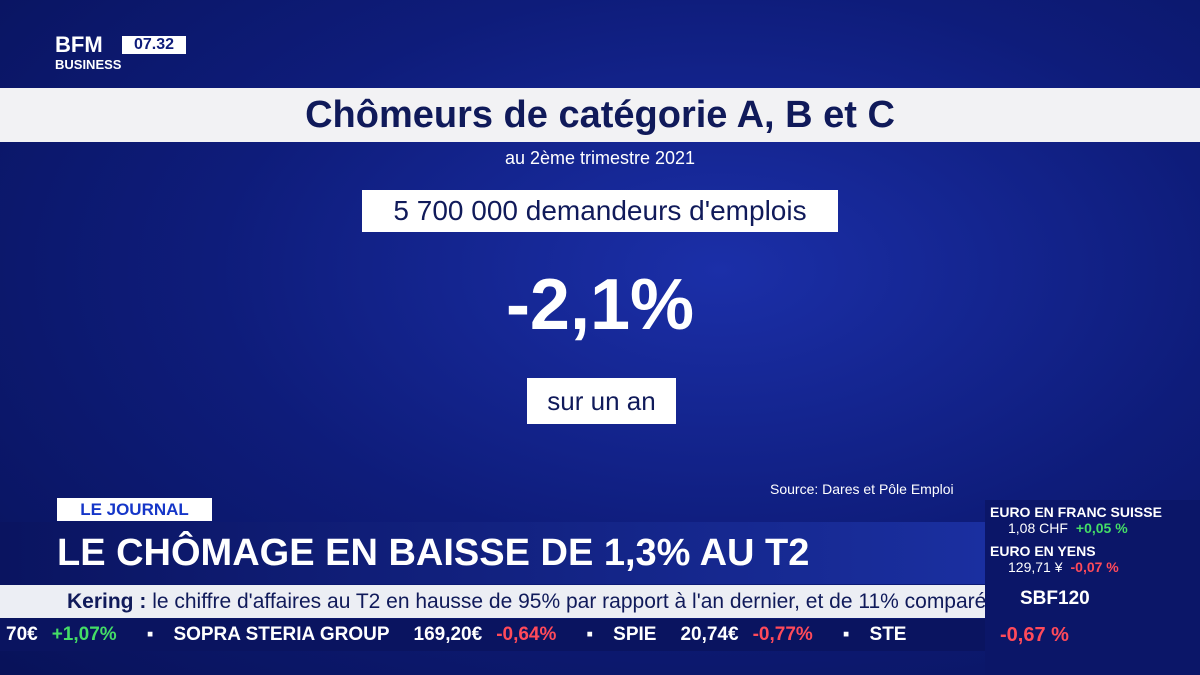 Image resolution: width=1200 pixels, height=675 pixels. I want to click on market-item: EURO EN FRANC SUISSE 1,08 CHF +0,05 %, so click(1092, 520).